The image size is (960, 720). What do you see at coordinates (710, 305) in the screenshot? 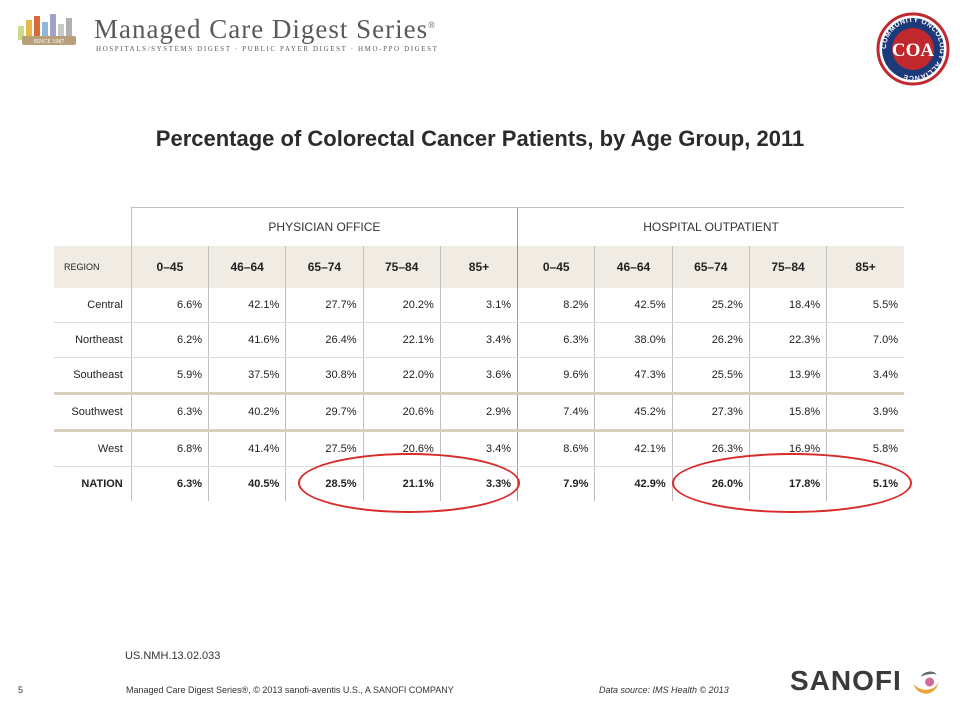
I see `value-cell: 25.2%` at bounding box center [710, 305].